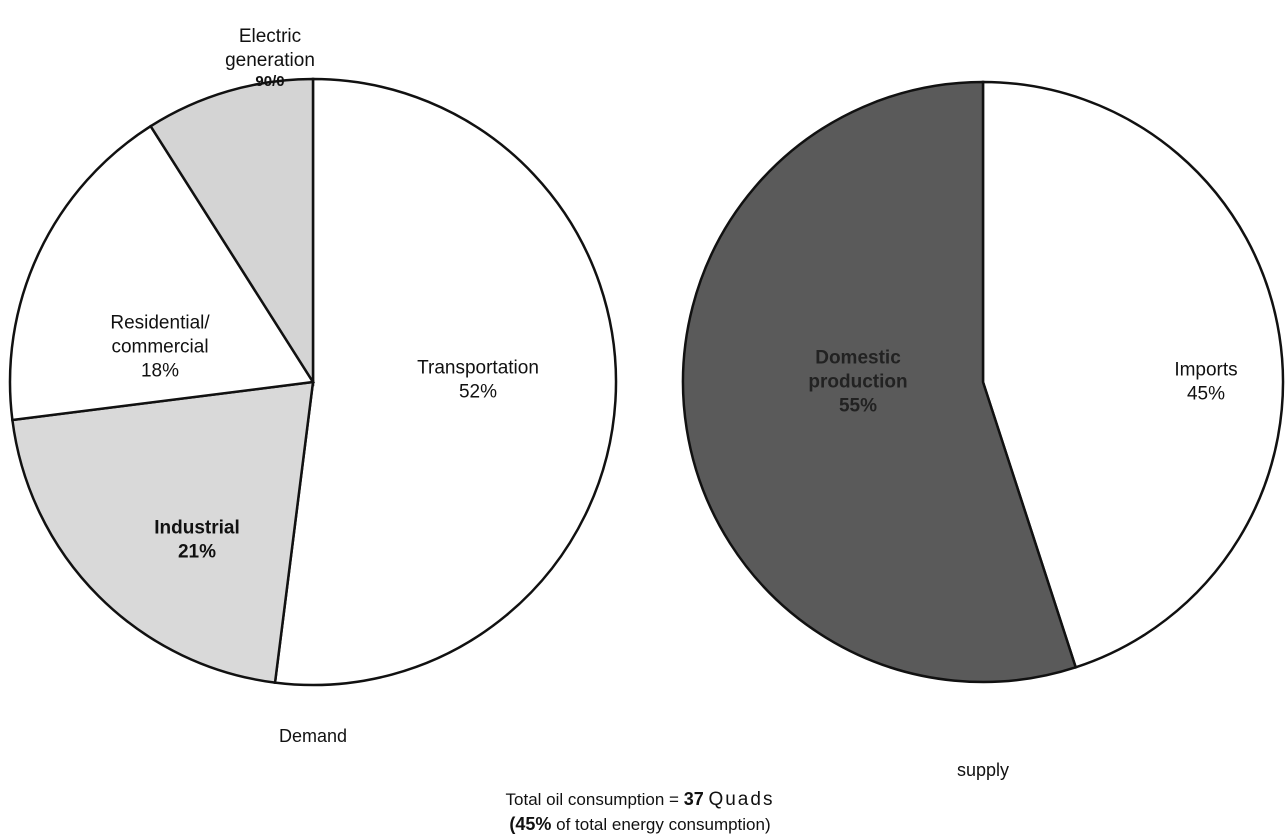  I want to click on footnote-unit: Quads, so click(741, 799).